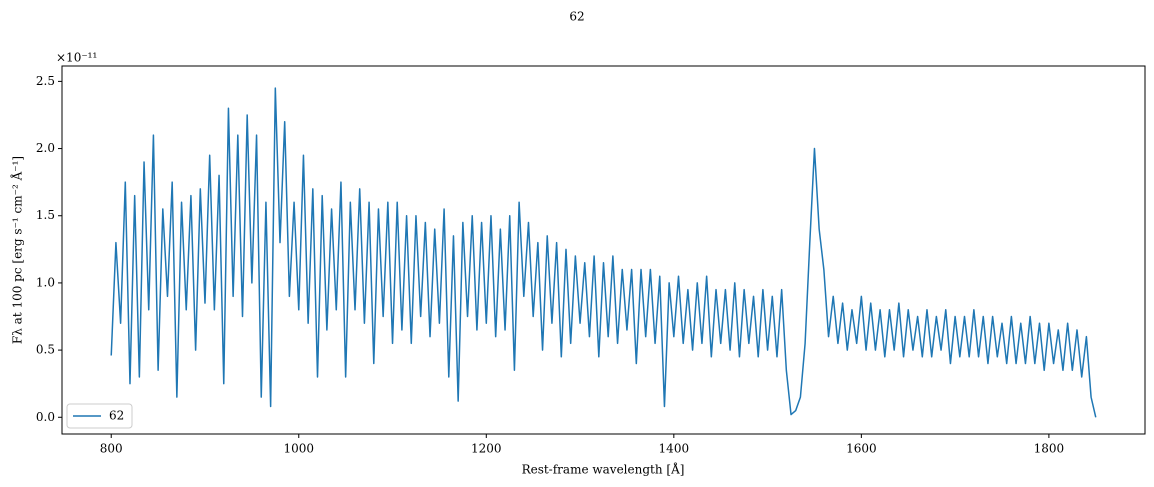 Image resolution: width=1154 pixels, height=487 pixels. I want to click on y-tick-label: 2.5, so click(45, 81).